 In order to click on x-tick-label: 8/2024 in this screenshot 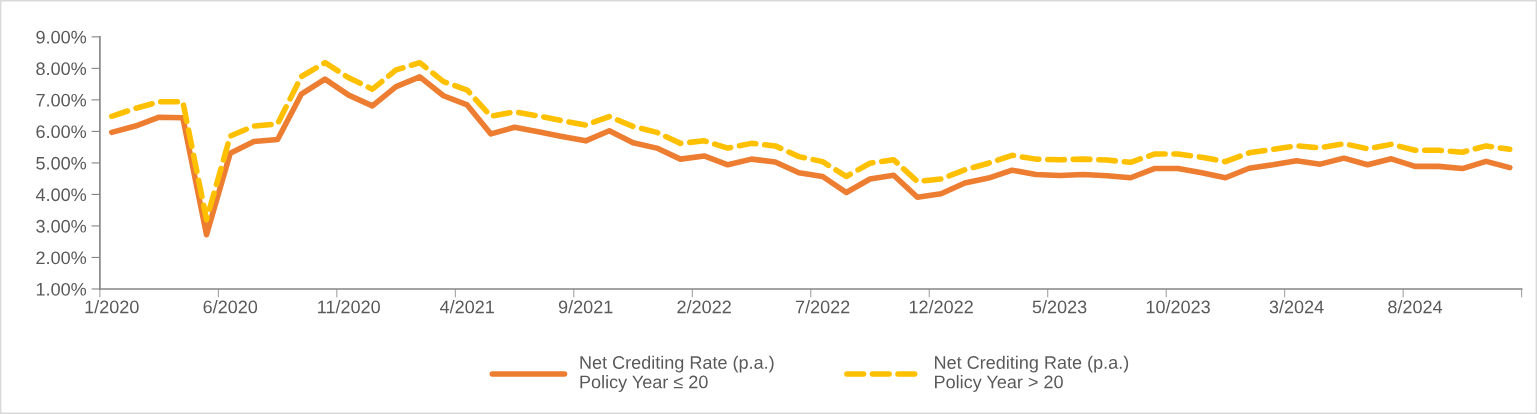, I will do `click(1415, 307)`.